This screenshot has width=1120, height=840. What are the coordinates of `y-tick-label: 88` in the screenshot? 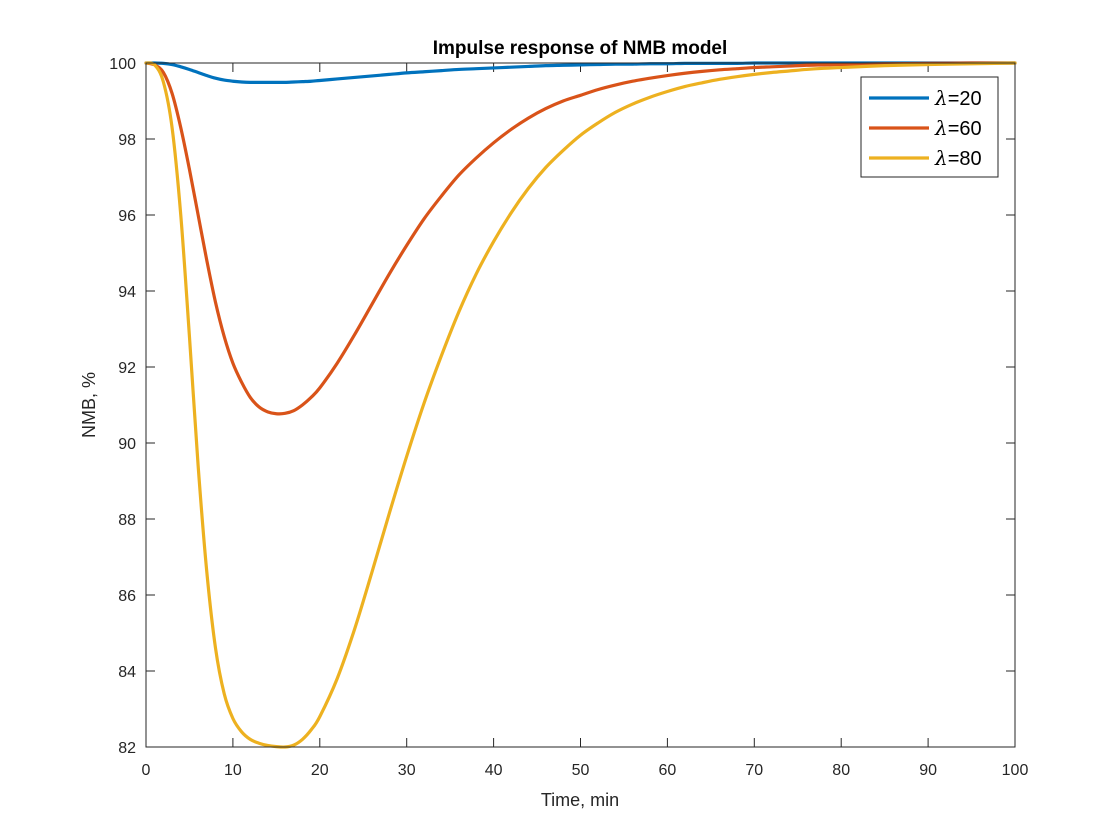 It's located at (127, 520).